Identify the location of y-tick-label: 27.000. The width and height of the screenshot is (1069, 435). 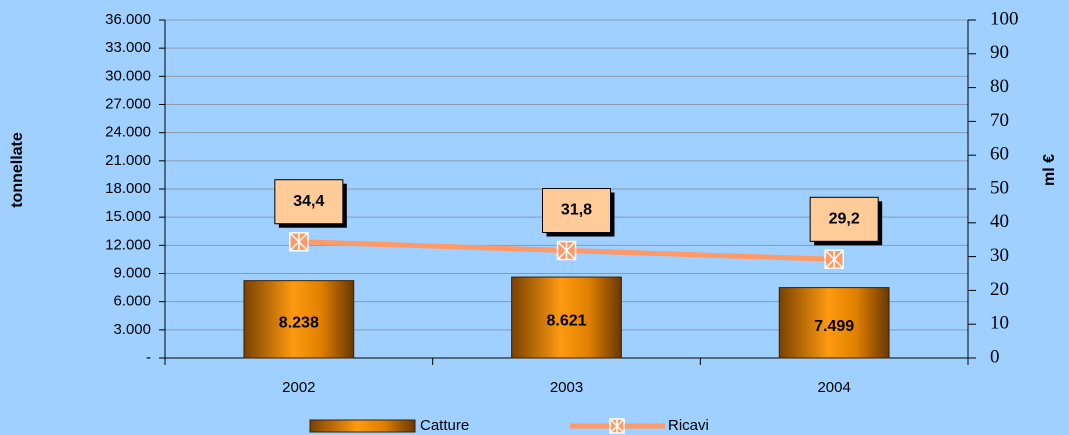
(128, 103).